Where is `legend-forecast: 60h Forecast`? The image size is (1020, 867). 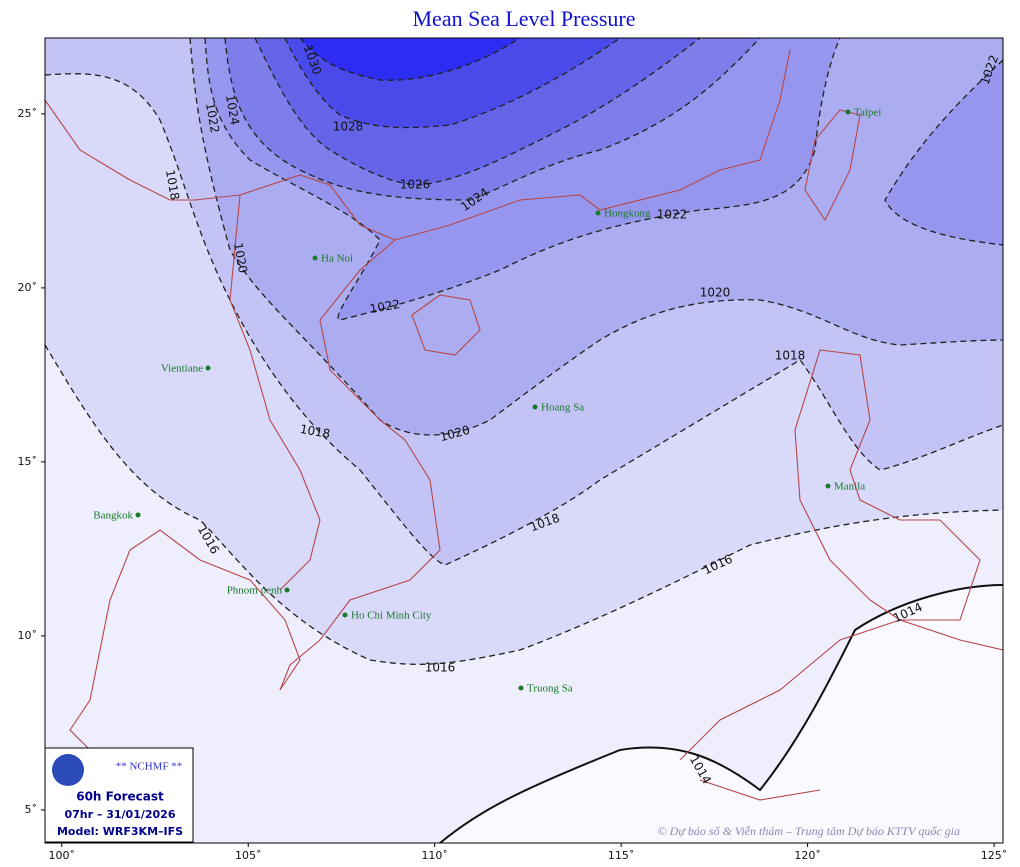 legend-forecast: 60h Forecast is located at coordinates (120, 797).